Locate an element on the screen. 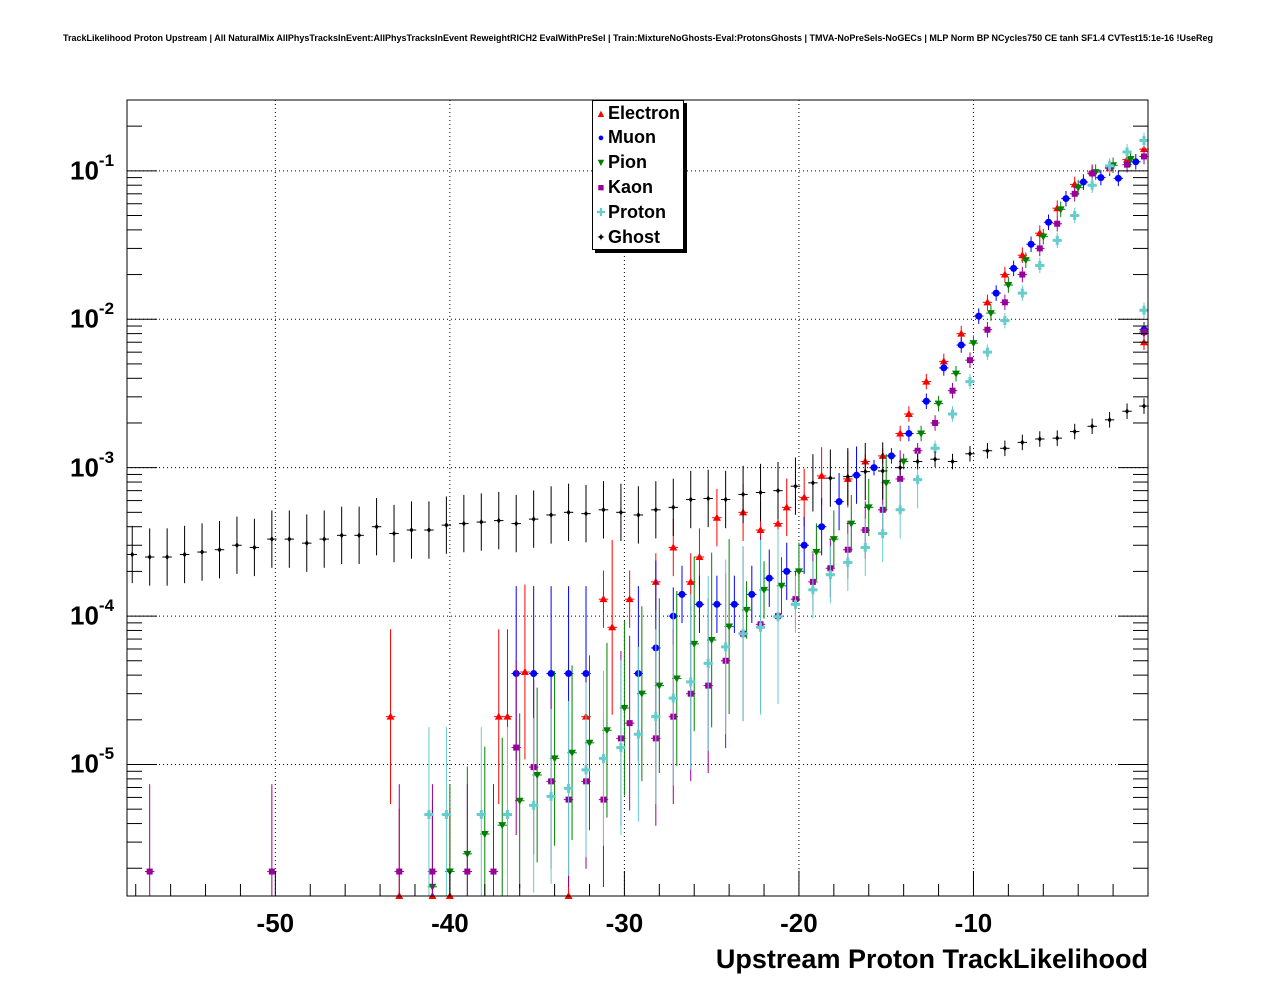  triangle-down-icon: ▼ is located at coordinates (601, 162).